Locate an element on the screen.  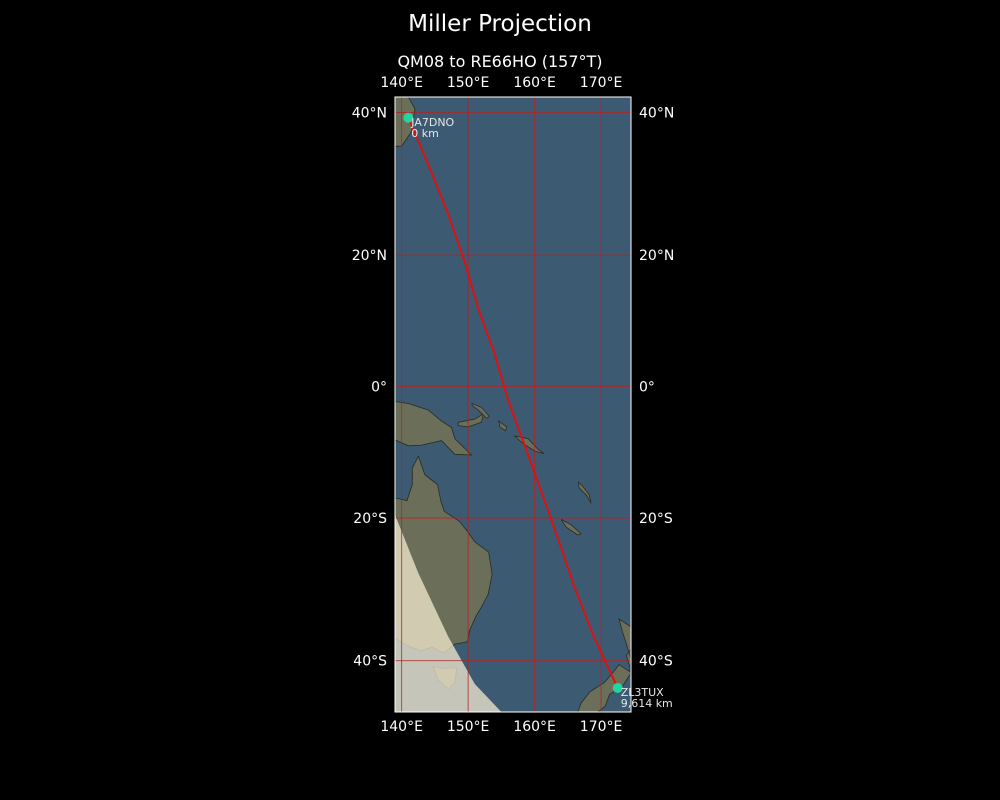
lat-tick-label-left: 20°S is located at coordinates (370, 519).